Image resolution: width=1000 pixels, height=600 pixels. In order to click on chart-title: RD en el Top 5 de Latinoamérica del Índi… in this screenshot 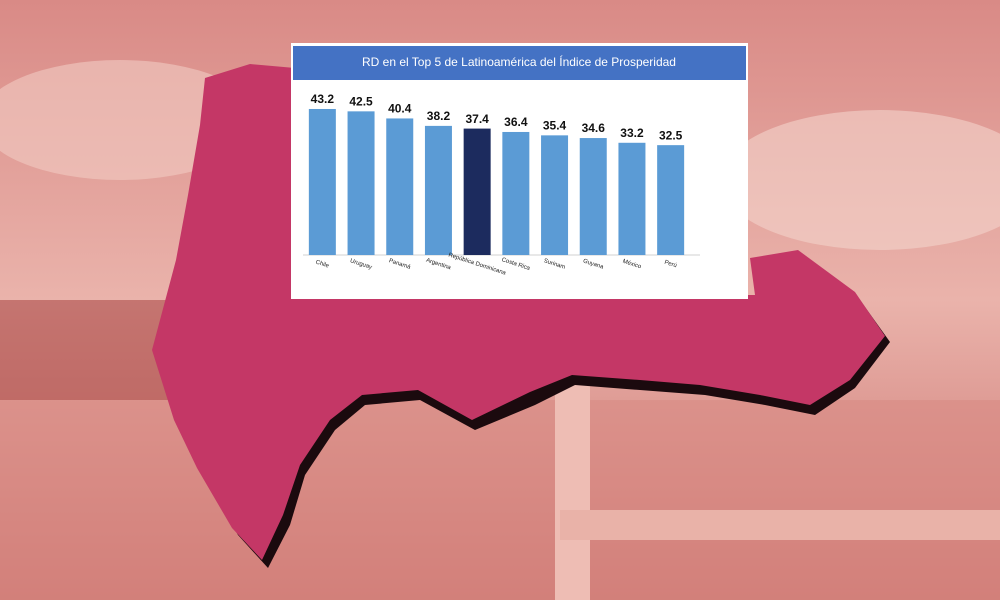, I will do `click(519, 61)`.